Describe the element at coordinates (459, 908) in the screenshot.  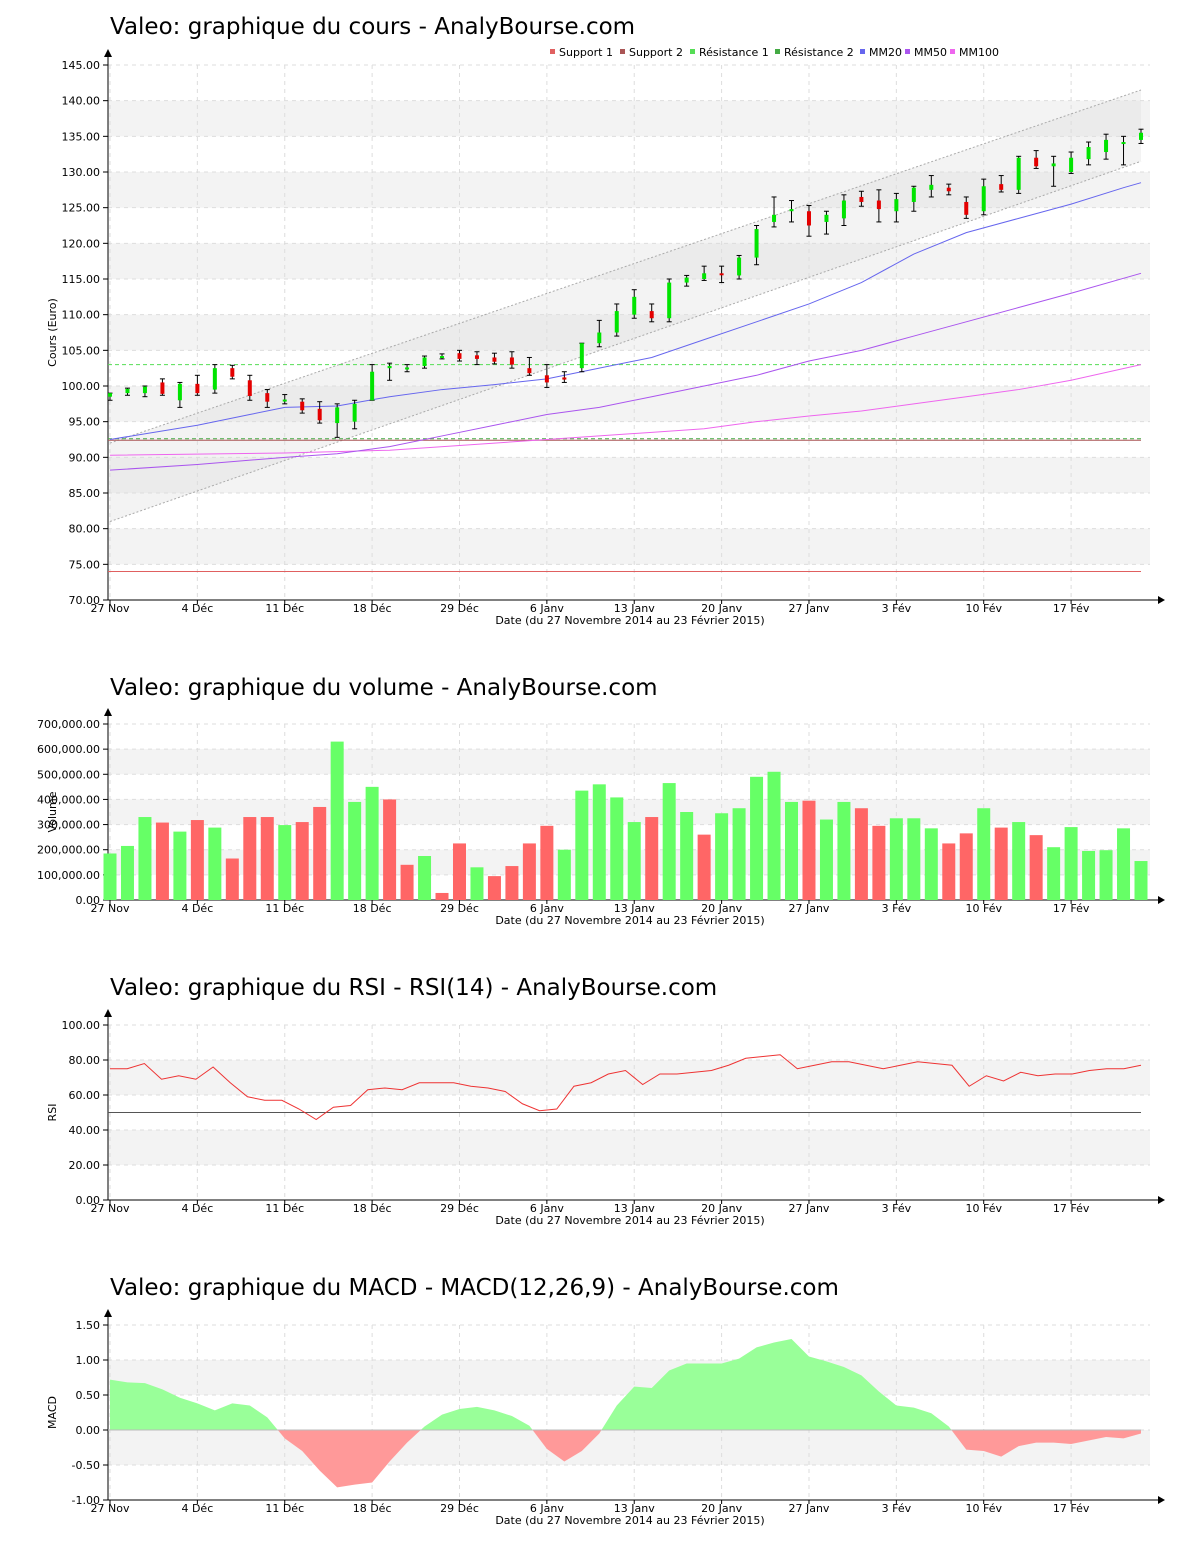
I see `x-tick-label: 29 Déc` at that location.